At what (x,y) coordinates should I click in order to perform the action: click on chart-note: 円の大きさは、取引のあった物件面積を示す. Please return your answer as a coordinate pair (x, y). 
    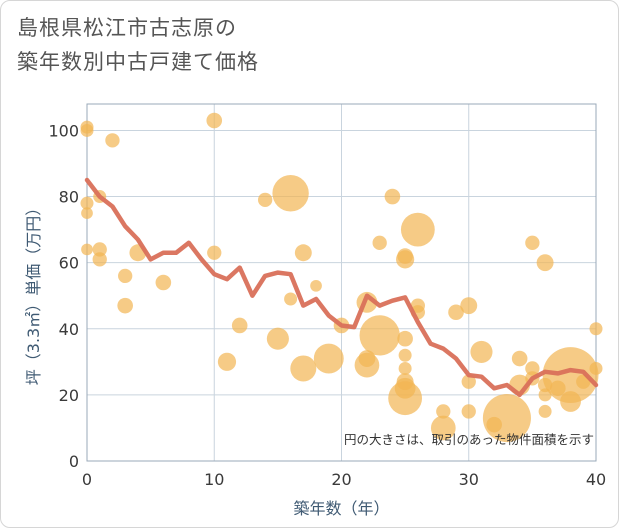
    Looking at the image, I should click on (469, 439).